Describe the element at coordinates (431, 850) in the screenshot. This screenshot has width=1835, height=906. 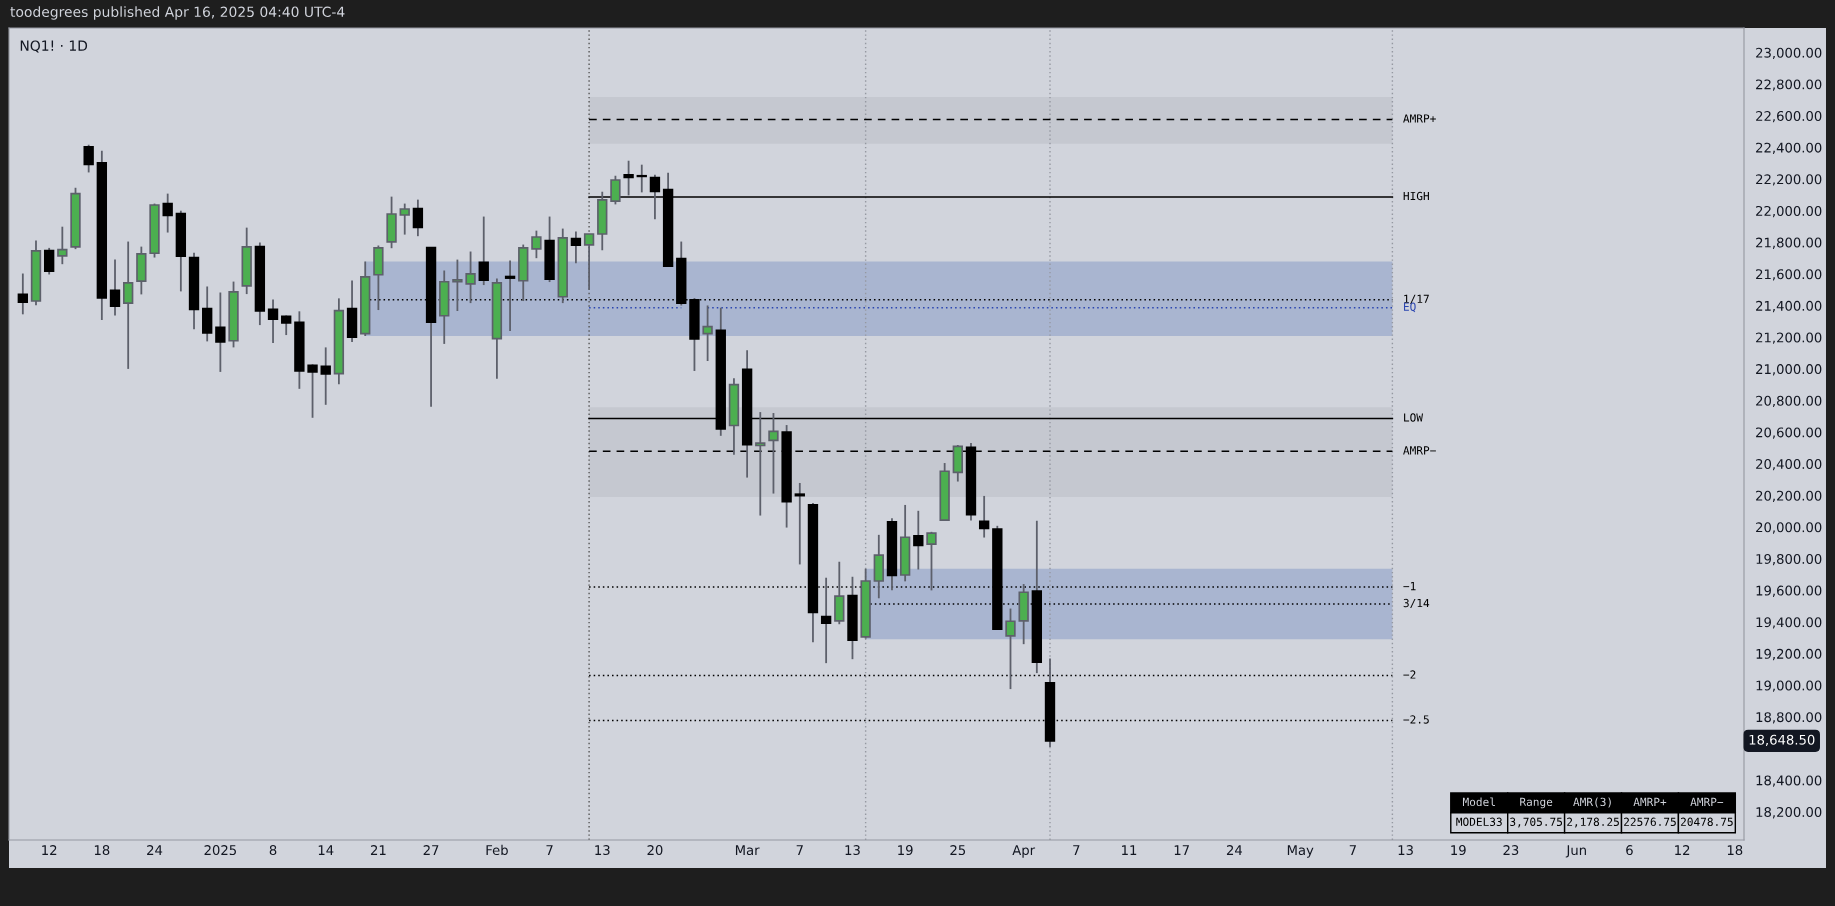
I see `x-tick-label: 27` at that location.